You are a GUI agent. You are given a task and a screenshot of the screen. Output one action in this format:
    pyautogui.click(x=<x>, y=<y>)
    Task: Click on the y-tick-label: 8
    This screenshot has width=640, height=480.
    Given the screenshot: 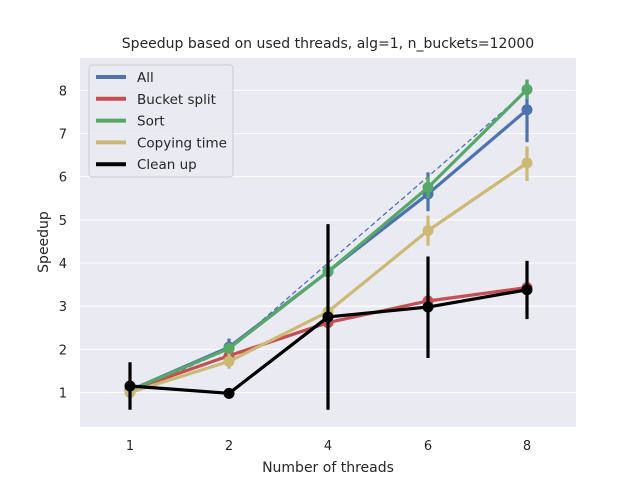 What is the action you would take?
    pyautogui.click(x=63, y=91)
    